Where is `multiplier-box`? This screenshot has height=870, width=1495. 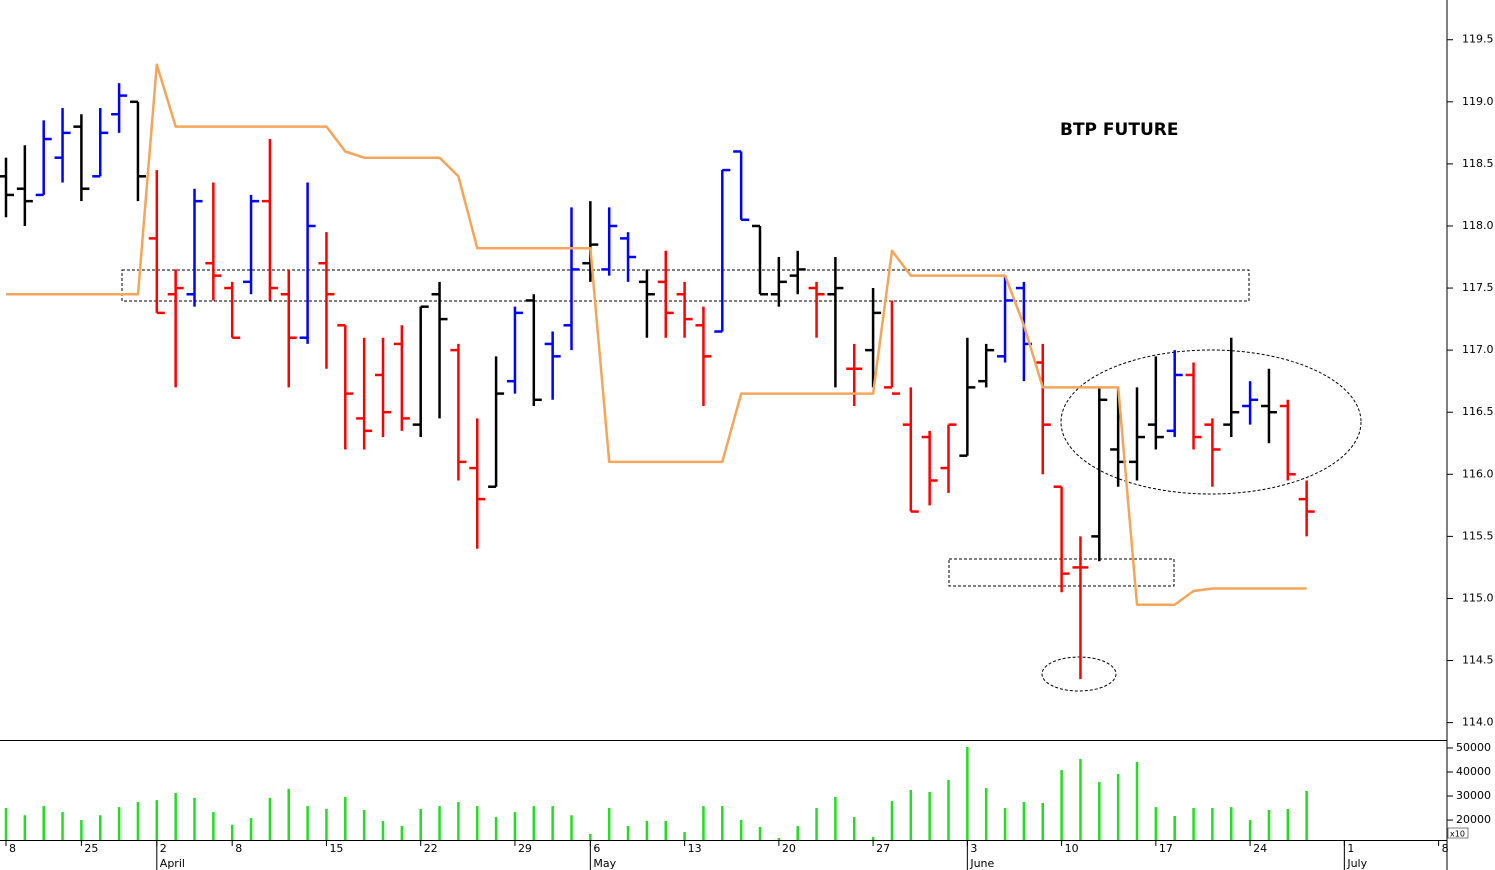
multiplier-box is located at coordinates (1458, 833).